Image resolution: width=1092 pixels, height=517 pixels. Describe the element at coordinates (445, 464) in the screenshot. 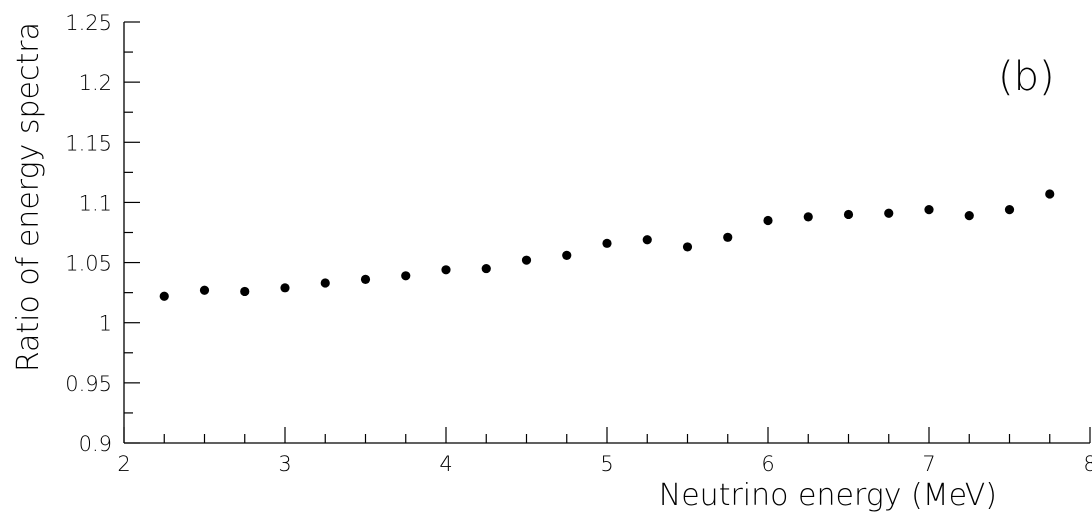

I see `x-tick-label: 4` at that location.